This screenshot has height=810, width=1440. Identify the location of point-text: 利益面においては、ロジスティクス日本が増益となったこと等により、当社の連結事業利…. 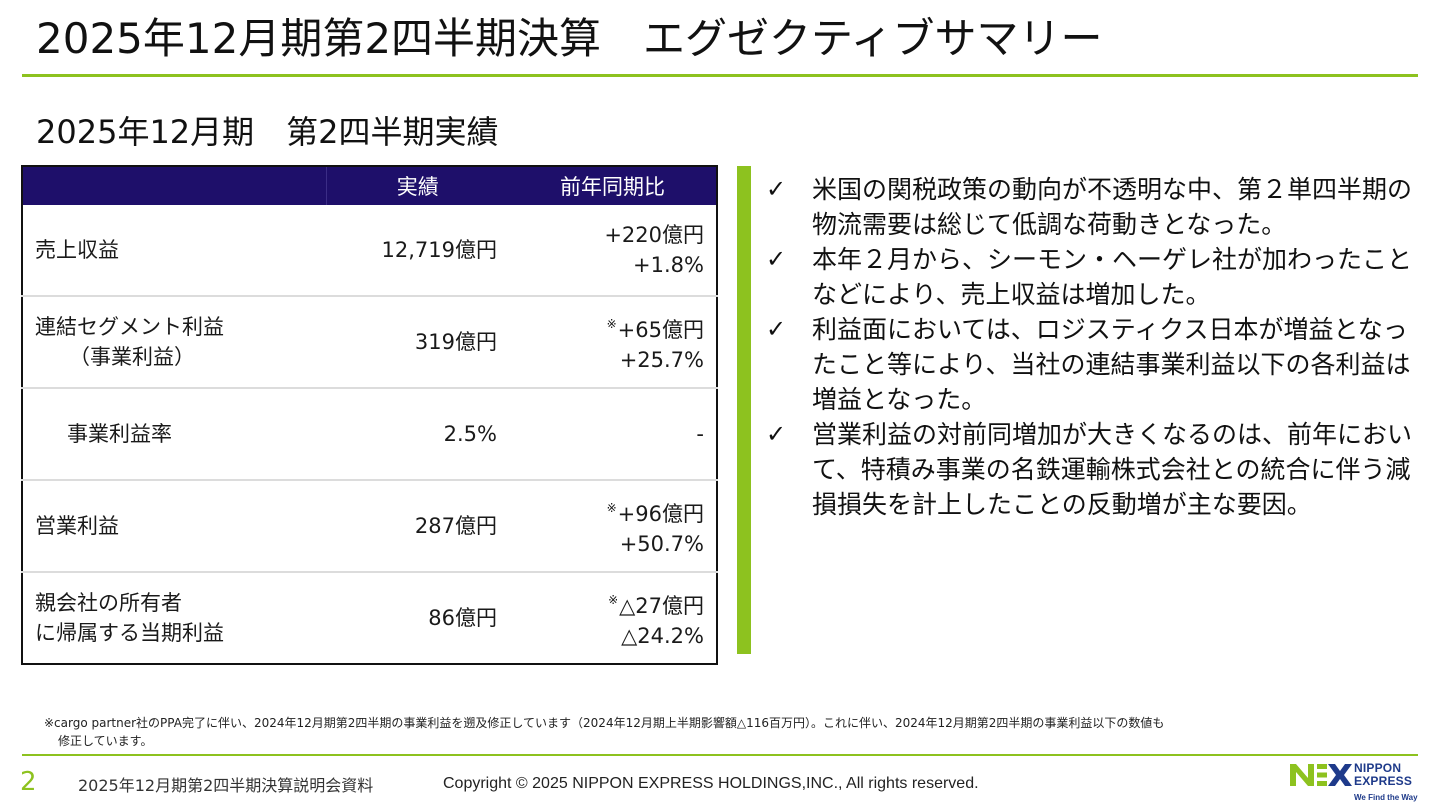
(1111, 364).